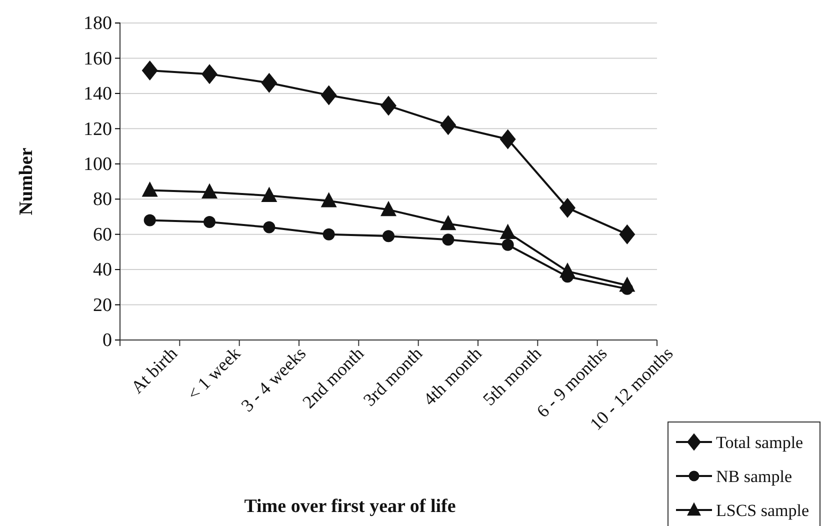 The height and width of the screenshot is (526, 824). What do you see at coordinates (102, 305) in the screenshot?
I see `y-tick-label: 20` at bounding box center [102, 305].